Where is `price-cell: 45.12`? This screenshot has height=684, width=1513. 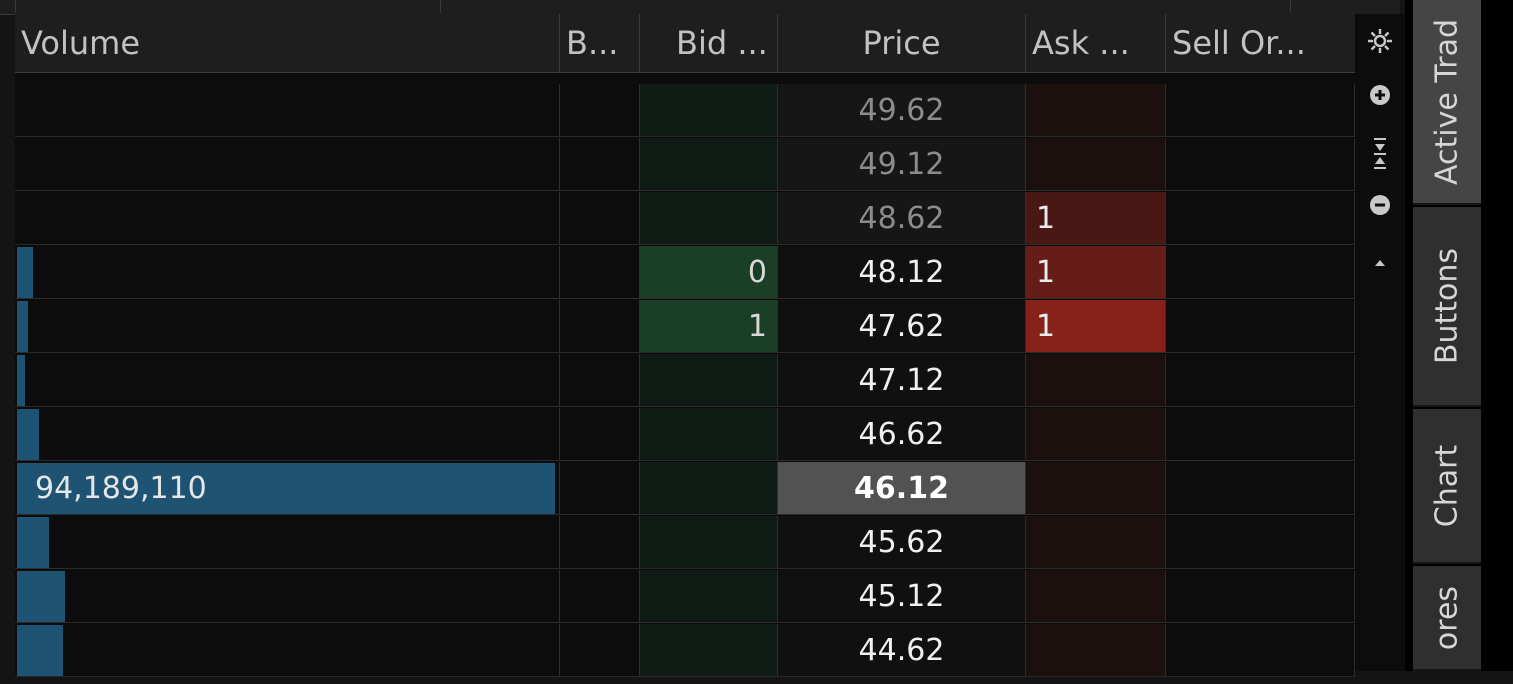
price-cell: 45.12 is located at coordinates (902, 596).